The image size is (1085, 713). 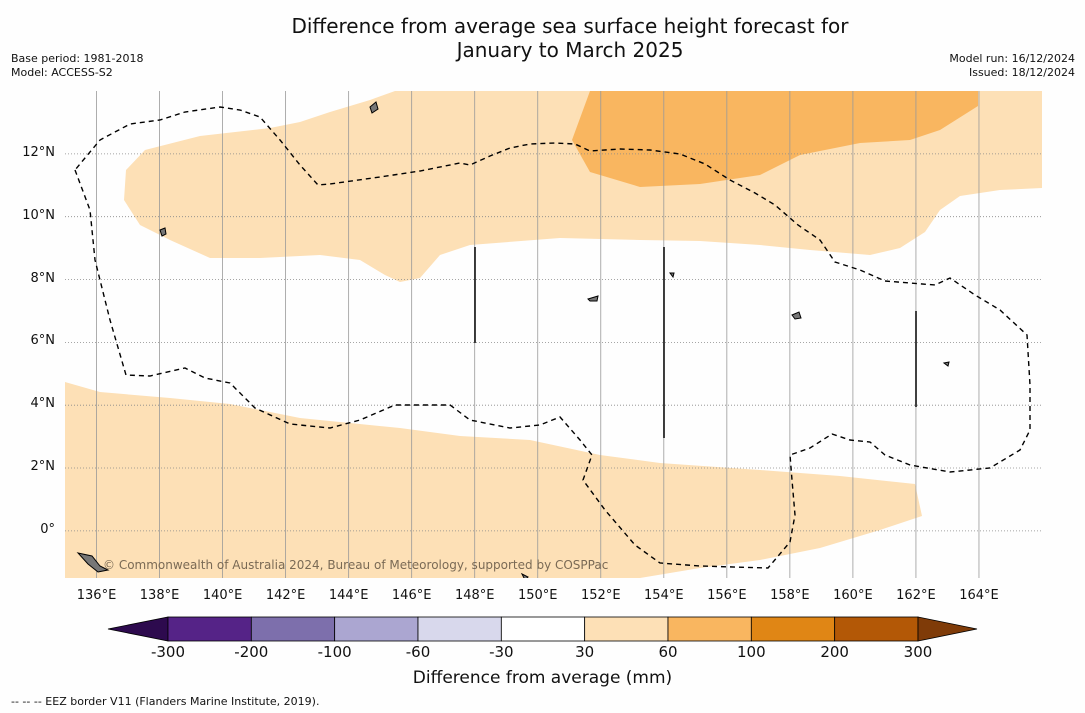 What do you see at coordinates (853, 595) in the screenshot?
I see `lon-tick-label: 160°E` at bounding box center [853, 595].